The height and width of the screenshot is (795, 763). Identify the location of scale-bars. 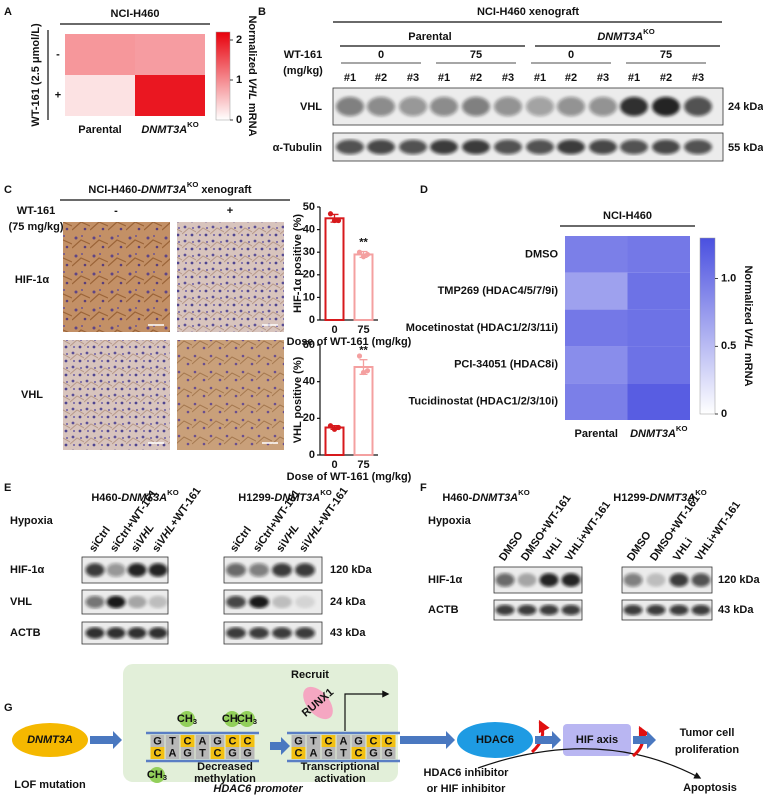
(213, 384).